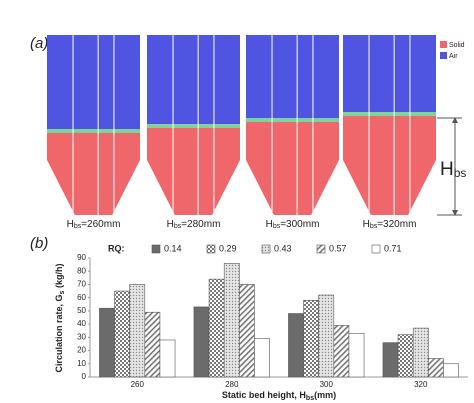 The image size is (474, 403). I want to click on legend-label: Solid, so click(457, 45).